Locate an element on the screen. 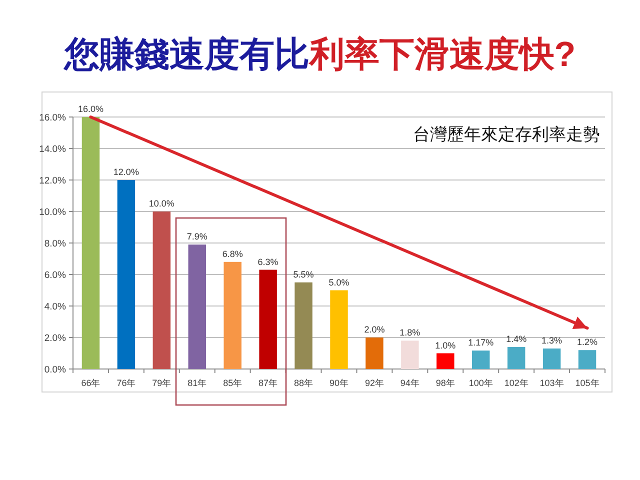 The height and width of the screenshot is (480, 640). x-tick-label: 102年 is located at coordinates (516, 383).